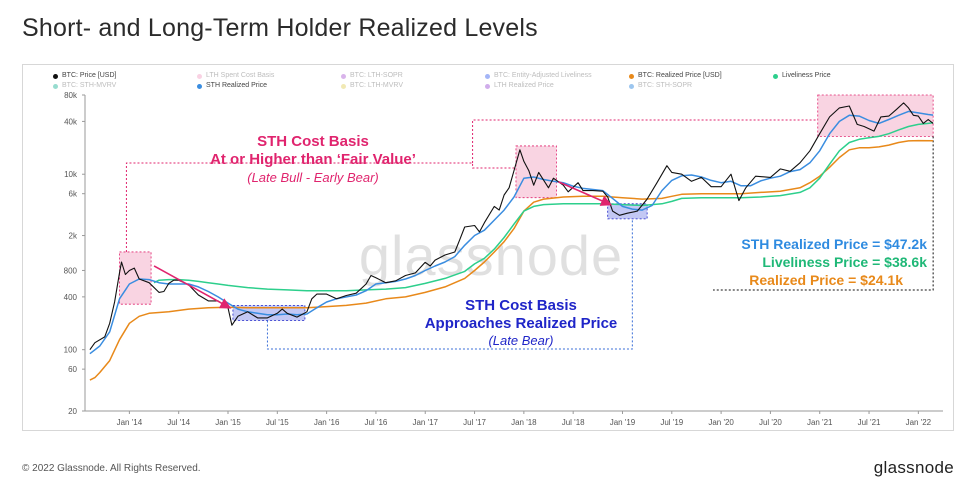  What do you see at coordinates (869, 422) in the screenshot?
I see `x-tick-label: Jul '21` at bounding box center [869, 422].